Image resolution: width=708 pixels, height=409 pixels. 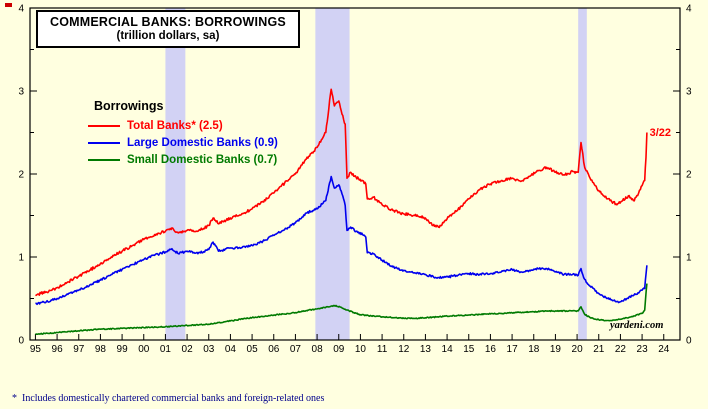 What do you see at coordinates (188, 349) in the screenshot?
I see `tick-label: 02` at bounding box center [188, 349].